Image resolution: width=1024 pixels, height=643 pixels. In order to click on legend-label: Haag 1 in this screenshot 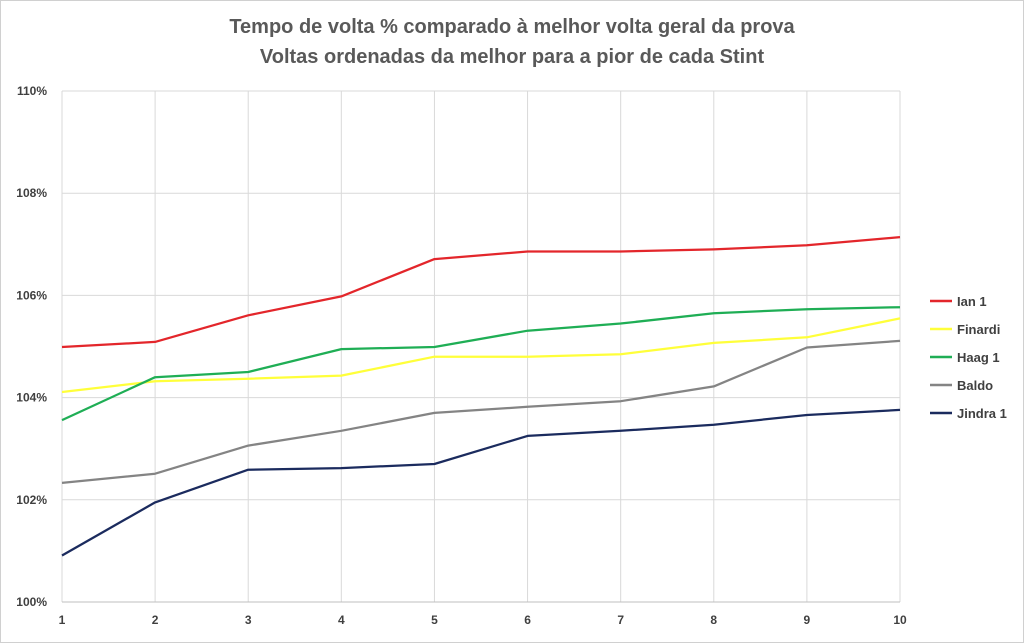, I will do `click(978, 357)`.